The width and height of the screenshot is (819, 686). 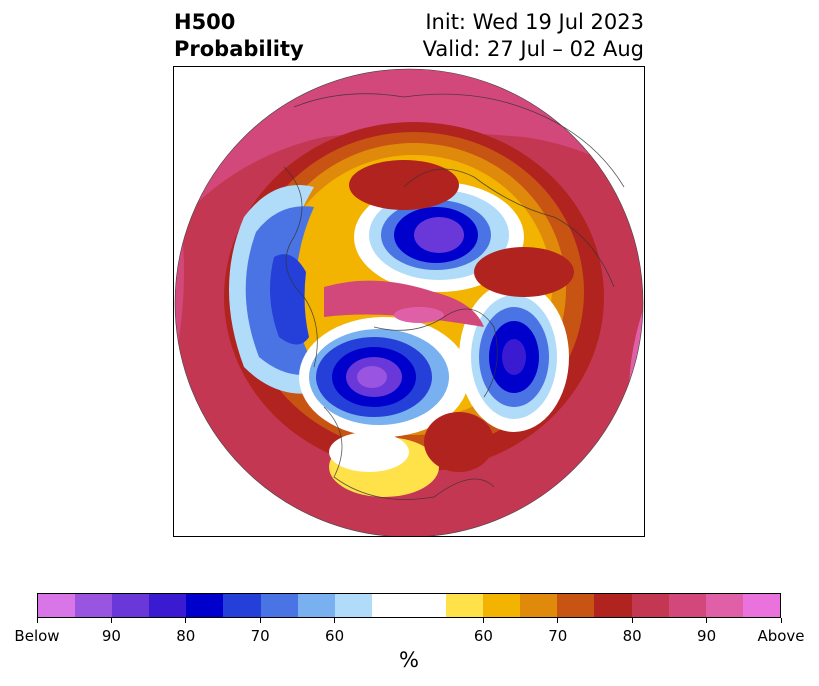 I want to click on title-line-1: H500, so click(x=205, y=22).